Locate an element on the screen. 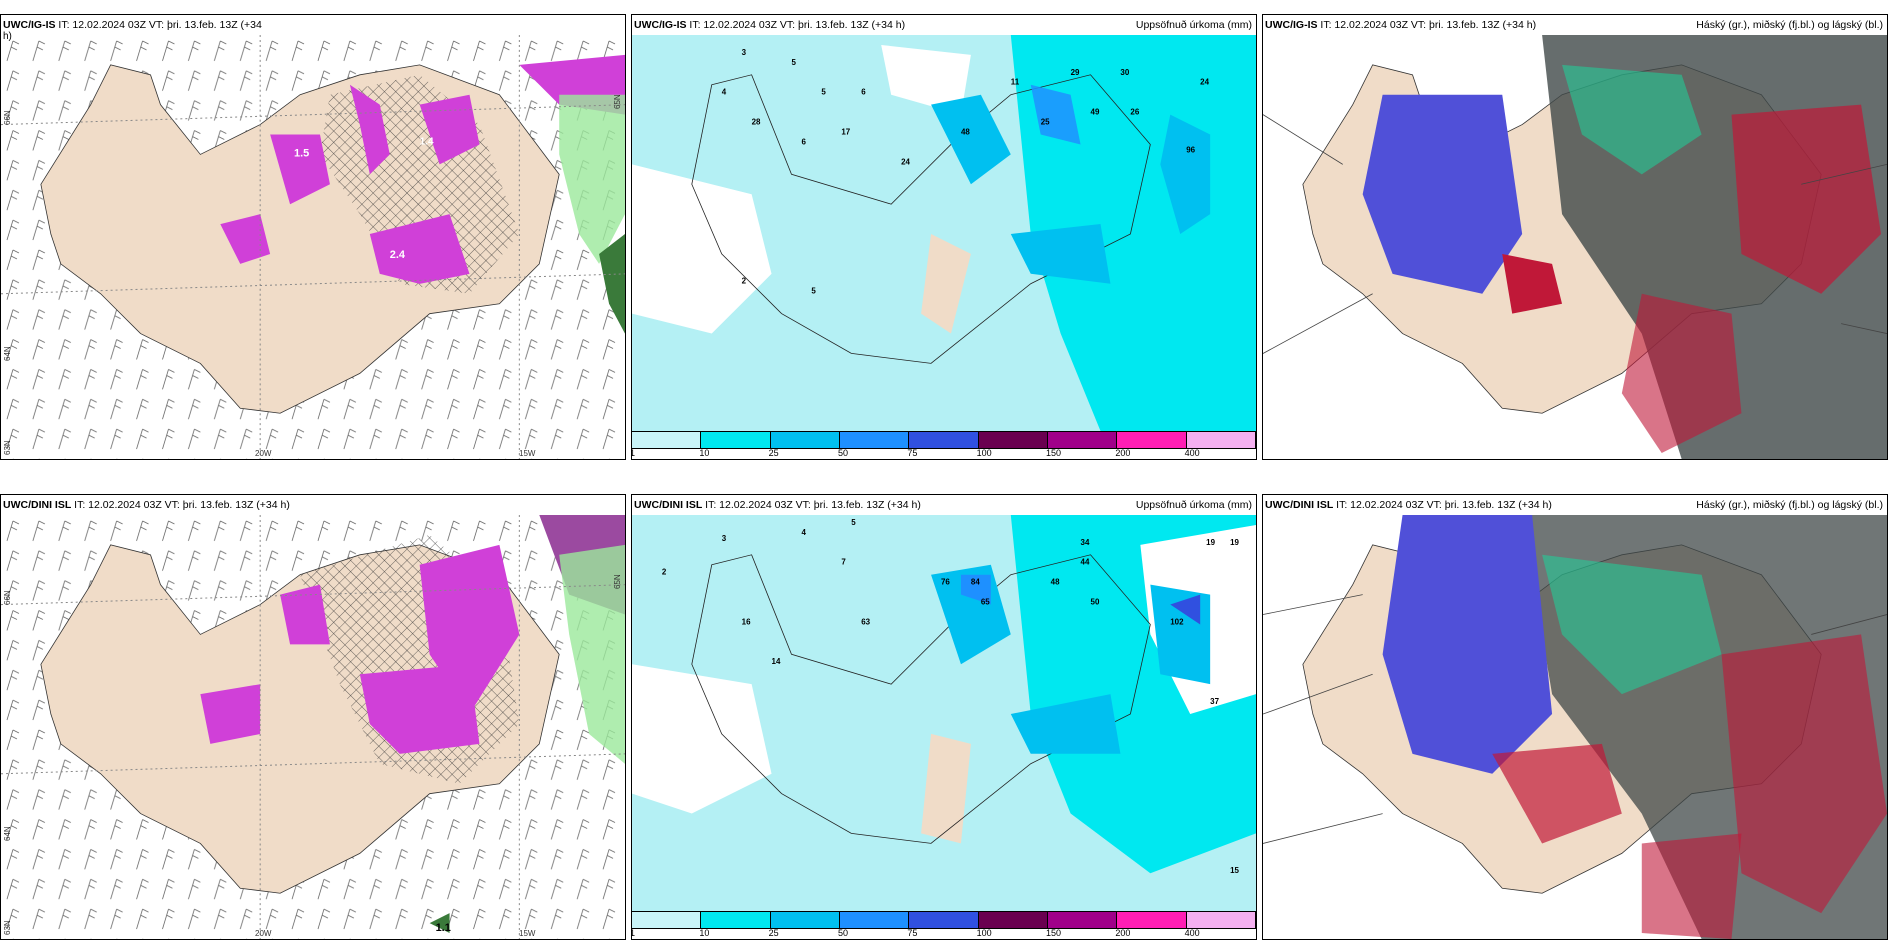 This screenshot has width=1900, height=950. panel-field-label: Uppsöfnuð úrkoma (mm) is located at coordinates (1193, 505).